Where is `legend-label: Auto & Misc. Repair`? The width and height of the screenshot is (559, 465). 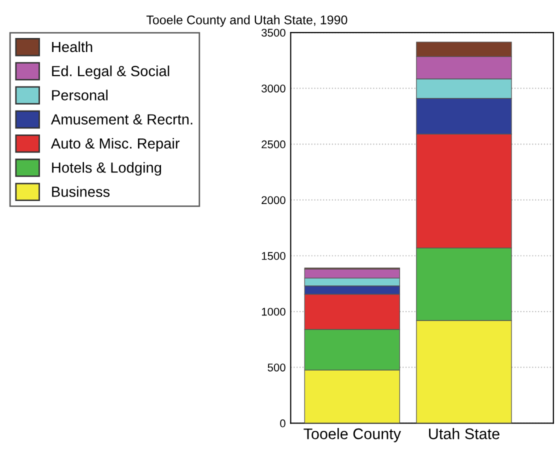
legend-label: Auto & Misc. Repair is located at coordinates (115, 145).